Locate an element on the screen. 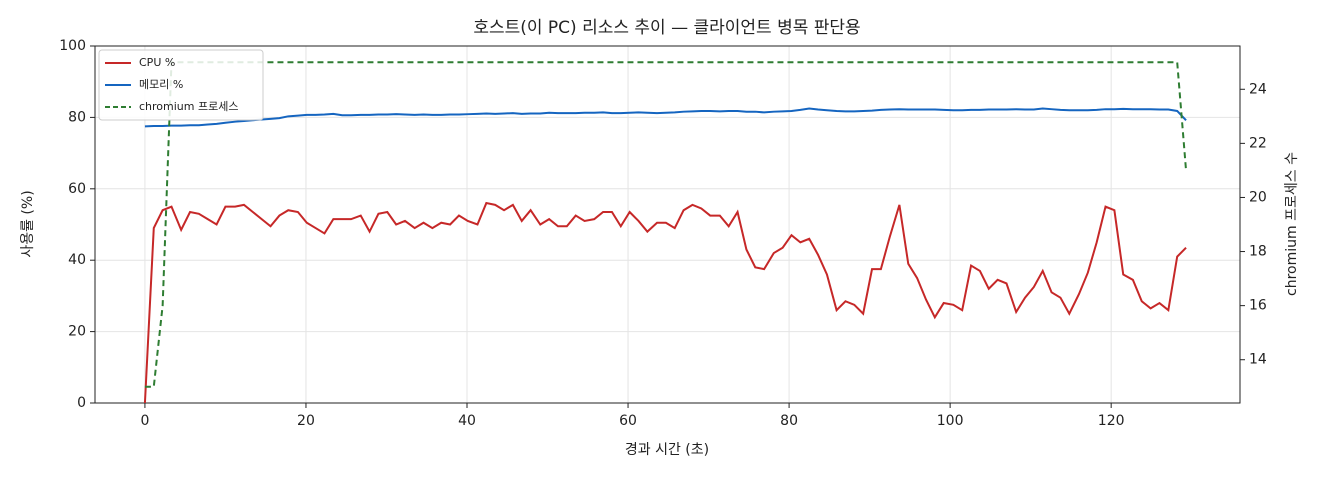 This screenshot has width=1320, height=480. y-tick-label: 60 is located at coordinates (77, 189).